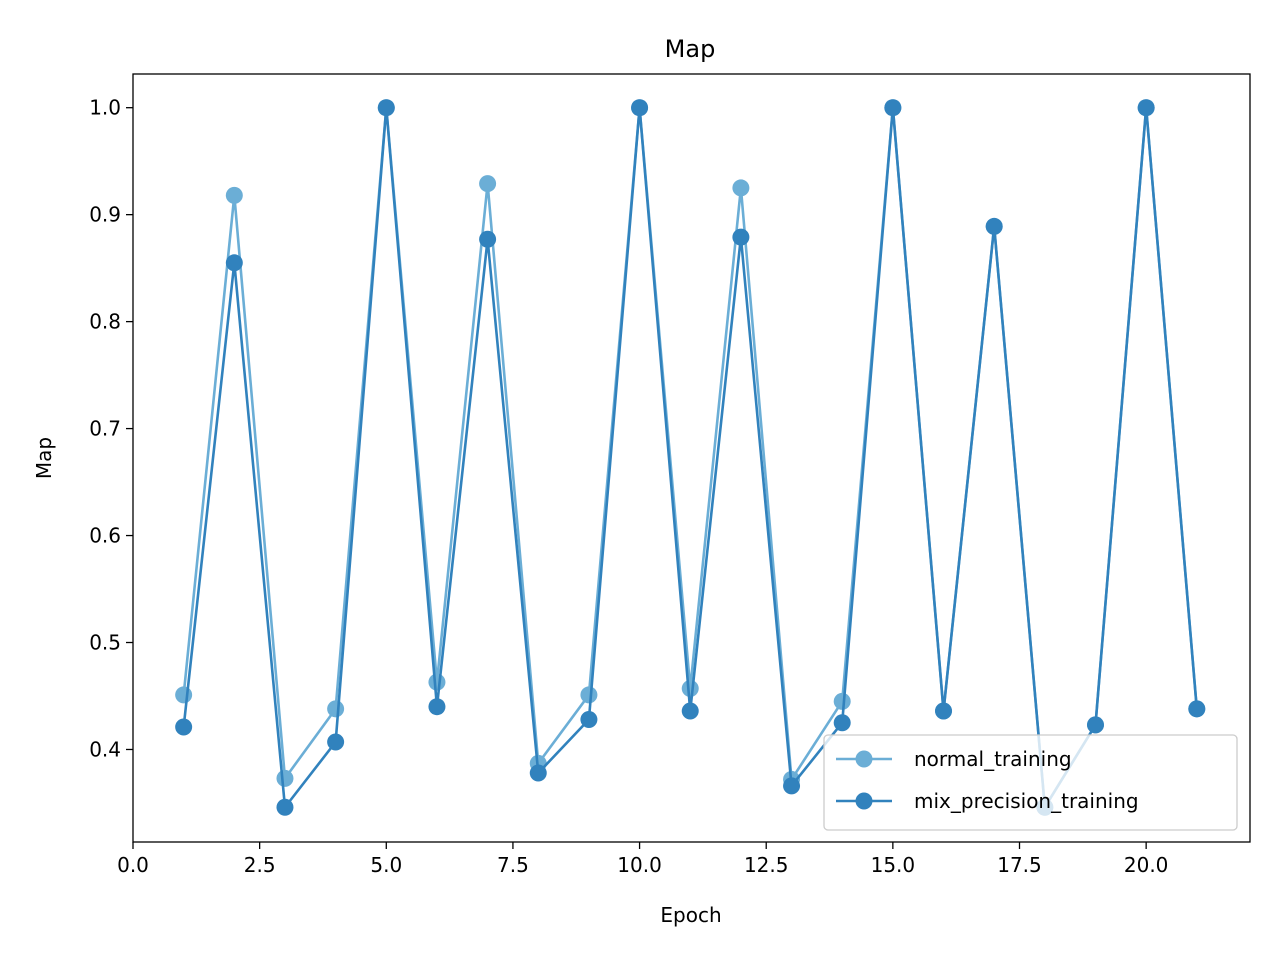 The image size is (1280, 960). What do you see at coordinates (105, 749) in the screenshot?
I see `y-tick-label: 0.4` at bounding box center [105, 749].